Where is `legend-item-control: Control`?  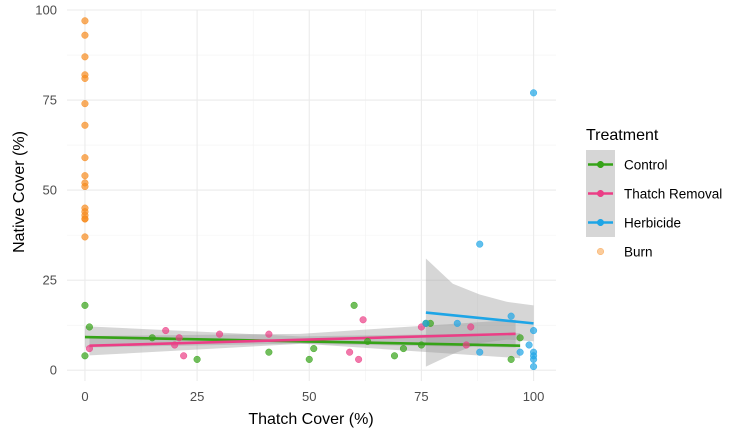 legend-item-control: Control is located at coordinates (627, 164).